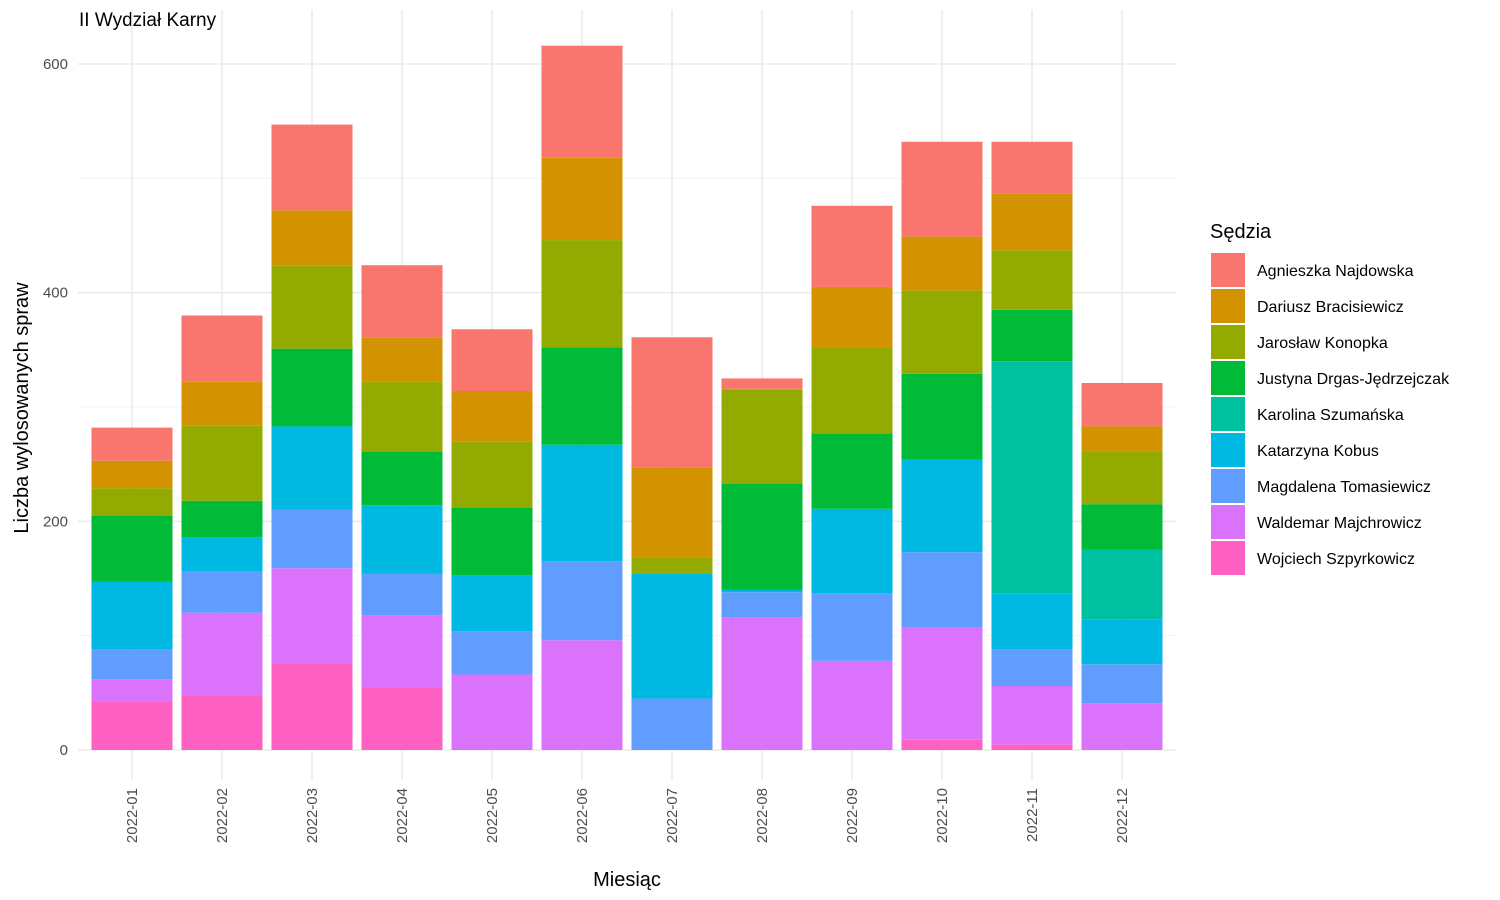 This screenshot has height=900, width=1500. Describe the element at coordinates (1322, 343) in the screenshot. I see `legend-label: Jarosław Konopka` at that location.